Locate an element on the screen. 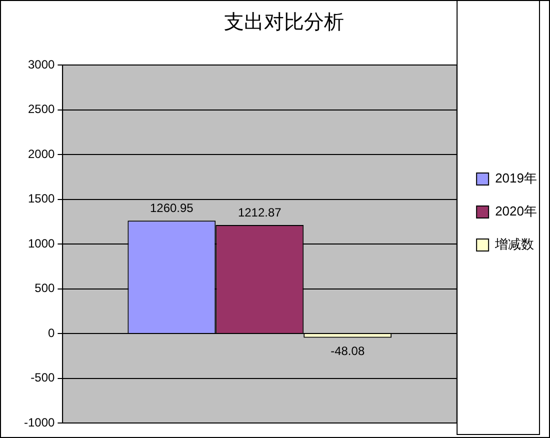  legend-label: 增减数 is located at coordinates (514, 244).